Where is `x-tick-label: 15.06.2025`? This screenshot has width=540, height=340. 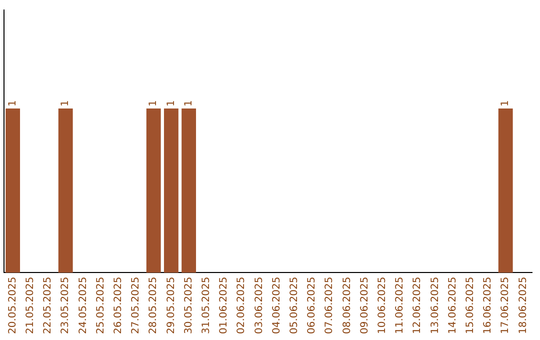 x-tick-label: 15.06.2025 is located at coordinates (470, 305).